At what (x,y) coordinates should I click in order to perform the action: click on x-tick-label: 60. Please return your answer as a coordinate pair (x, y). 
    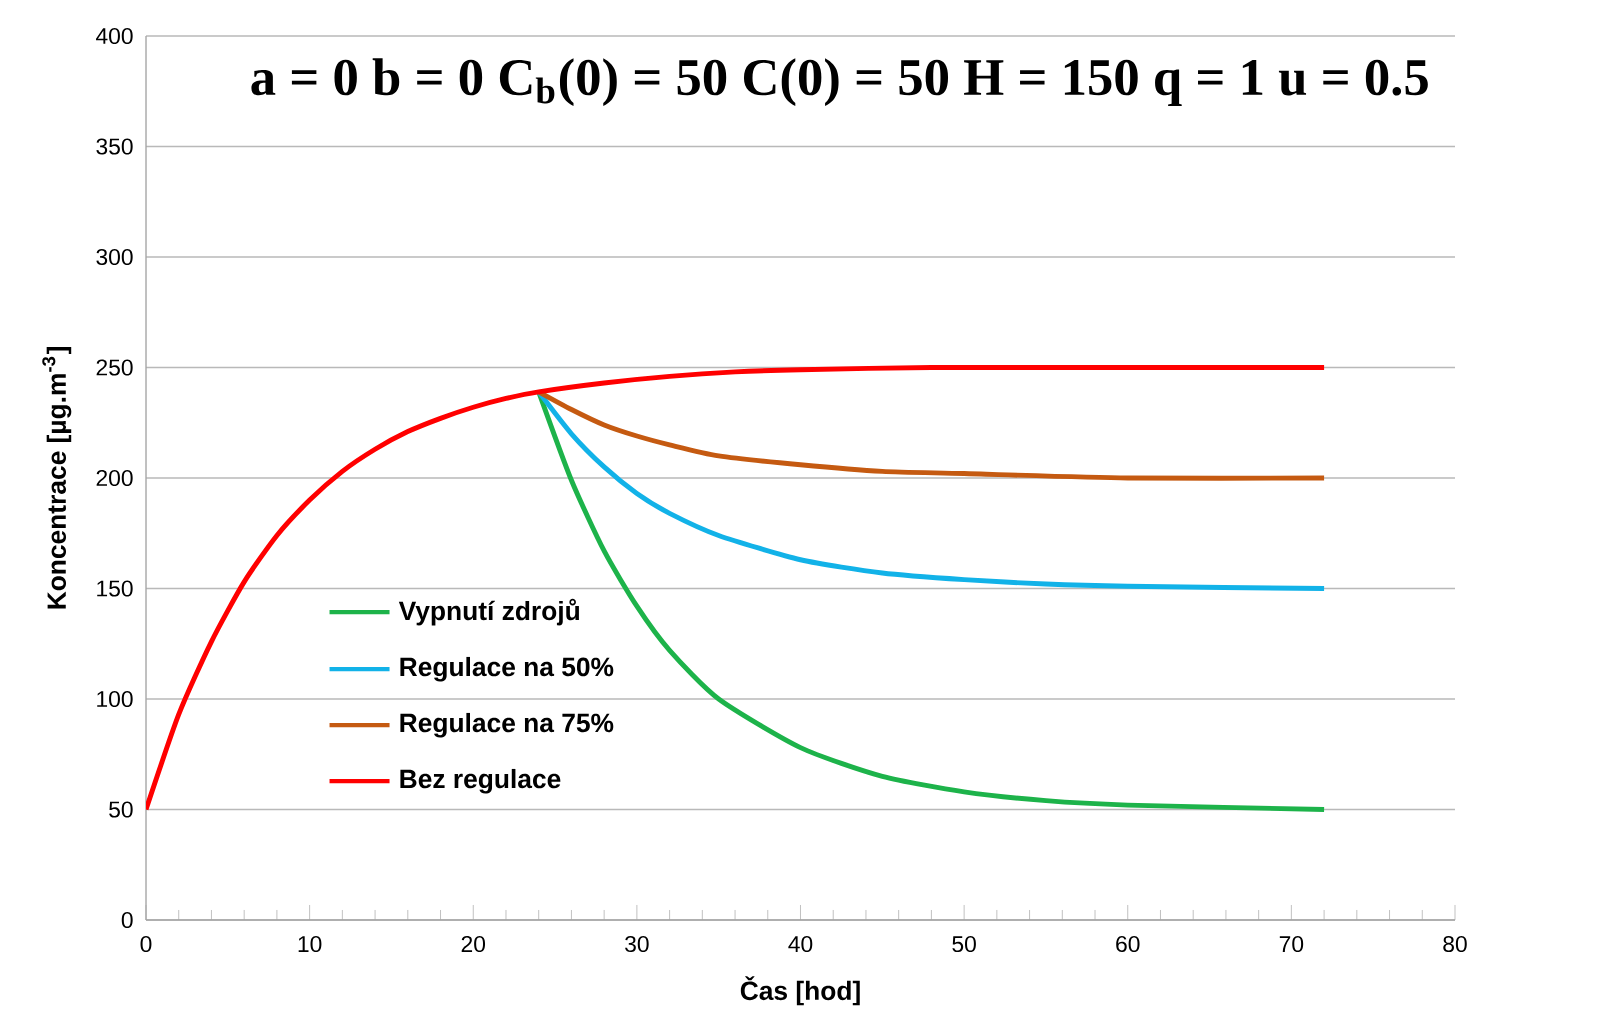
    Looking at the image, I should click on (1128, 944).